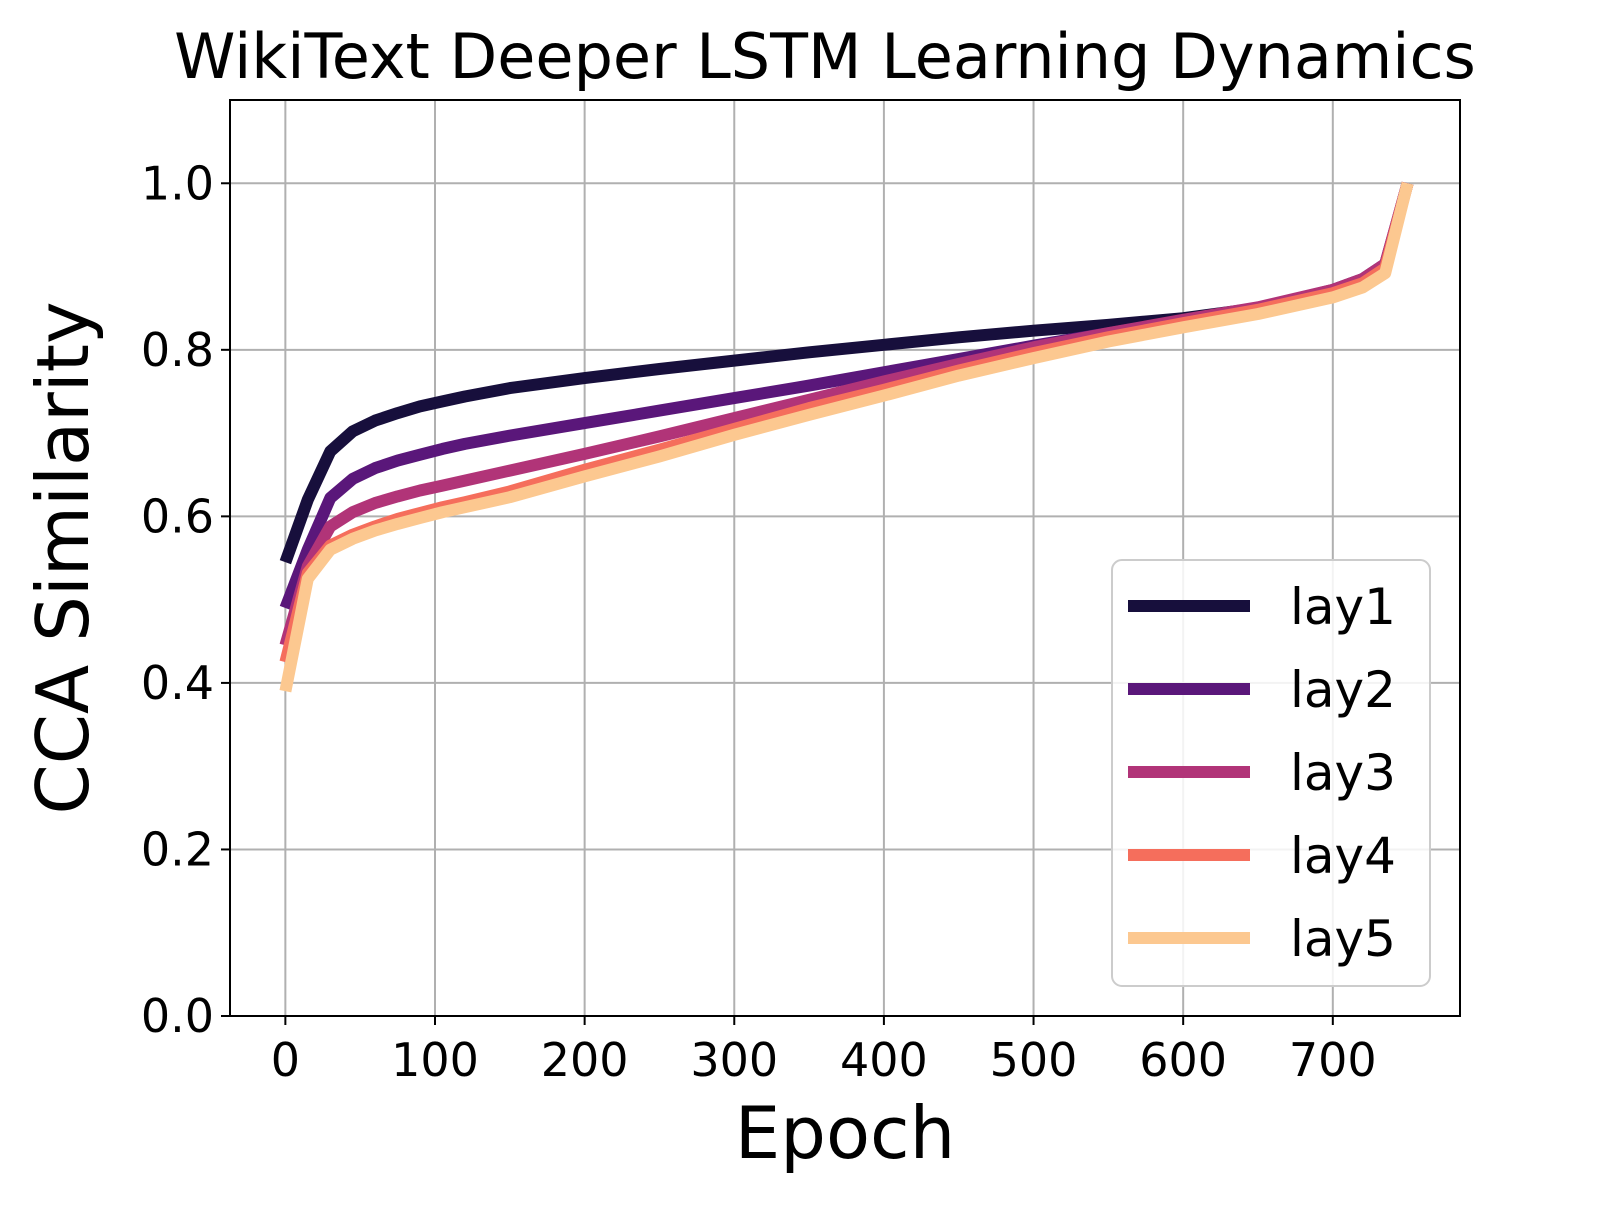 The height and width of the screenshot is (1205, 1600). I want to click on chart-title: WikiText Deeper LSTM Learning Dynamics, so click(825, 56).